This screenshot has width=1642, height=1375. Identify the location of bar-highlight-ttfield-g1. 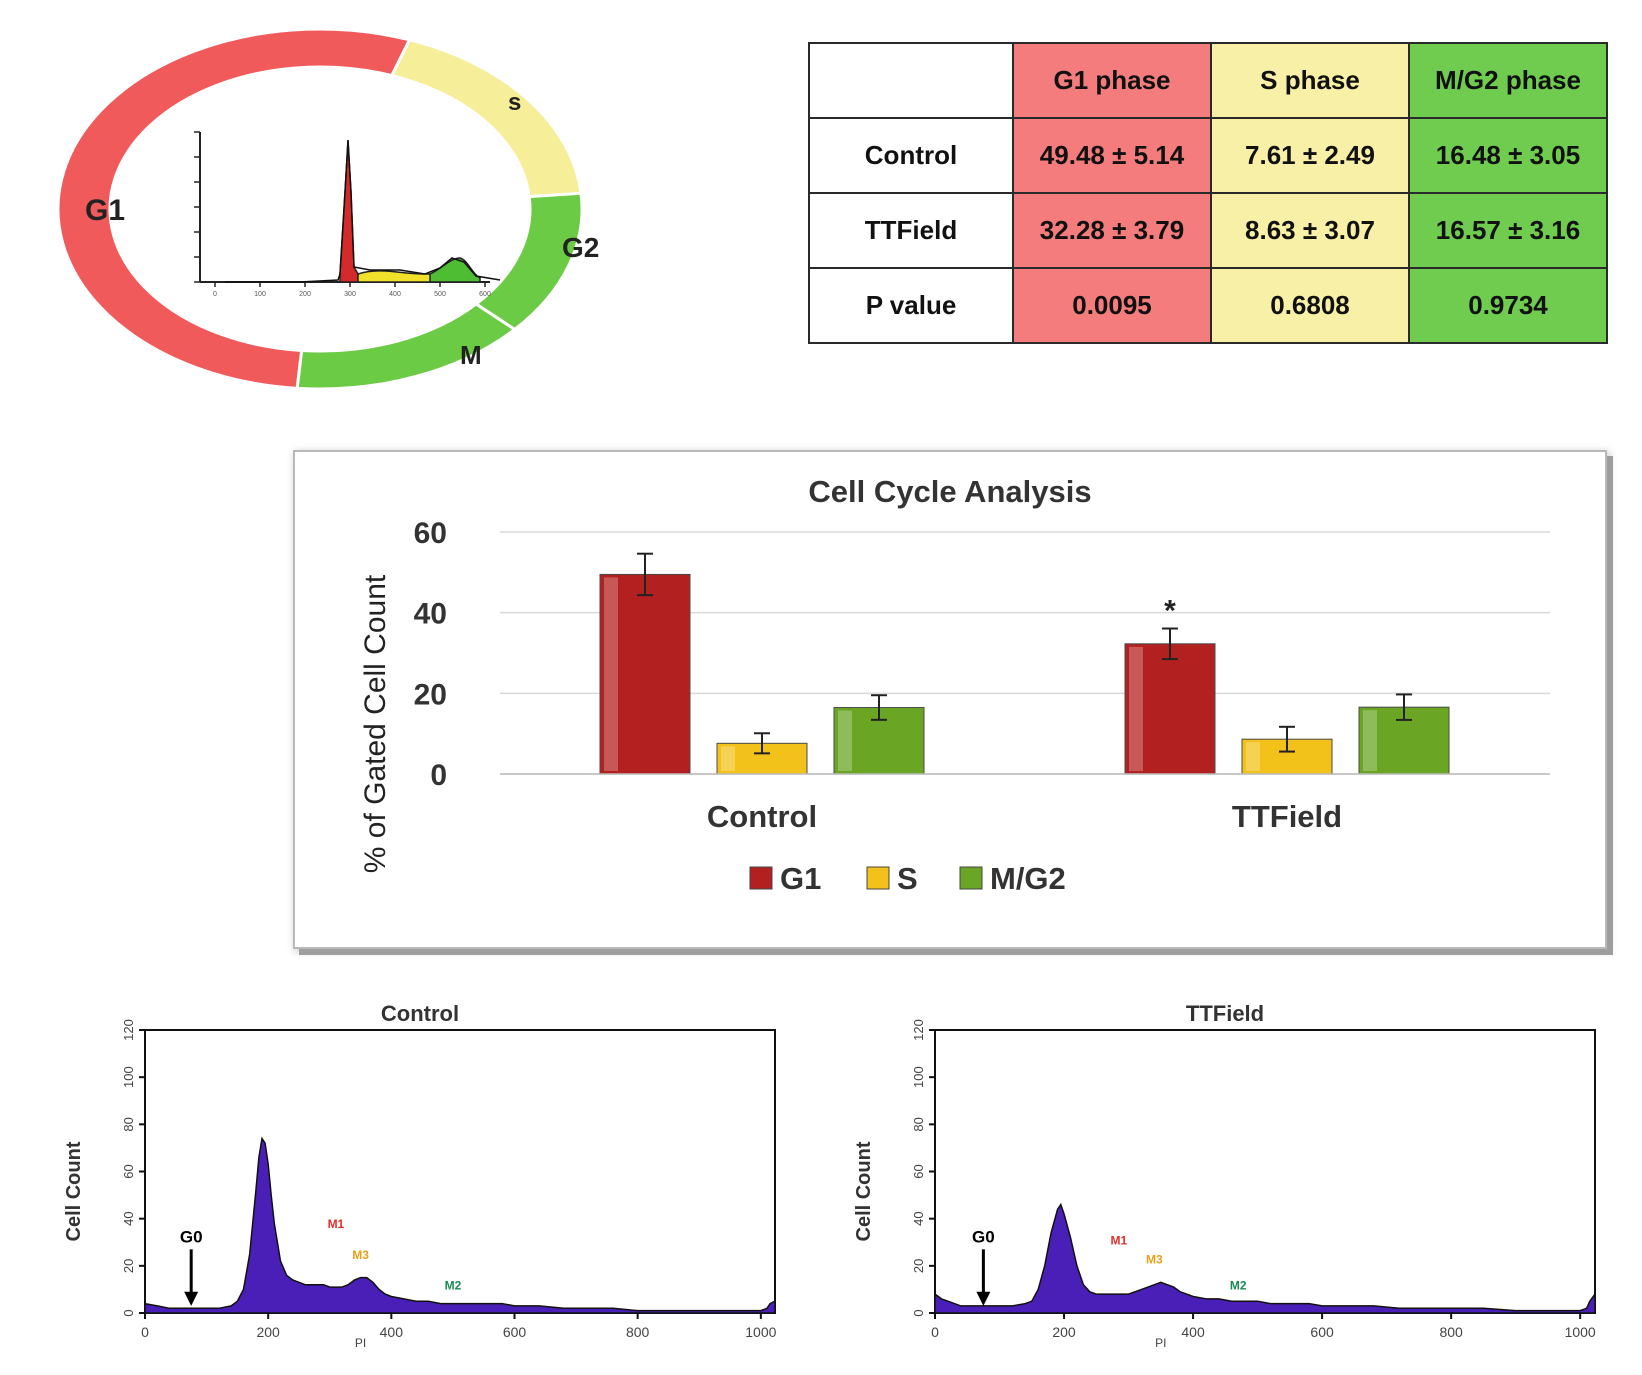
(1136, 708).